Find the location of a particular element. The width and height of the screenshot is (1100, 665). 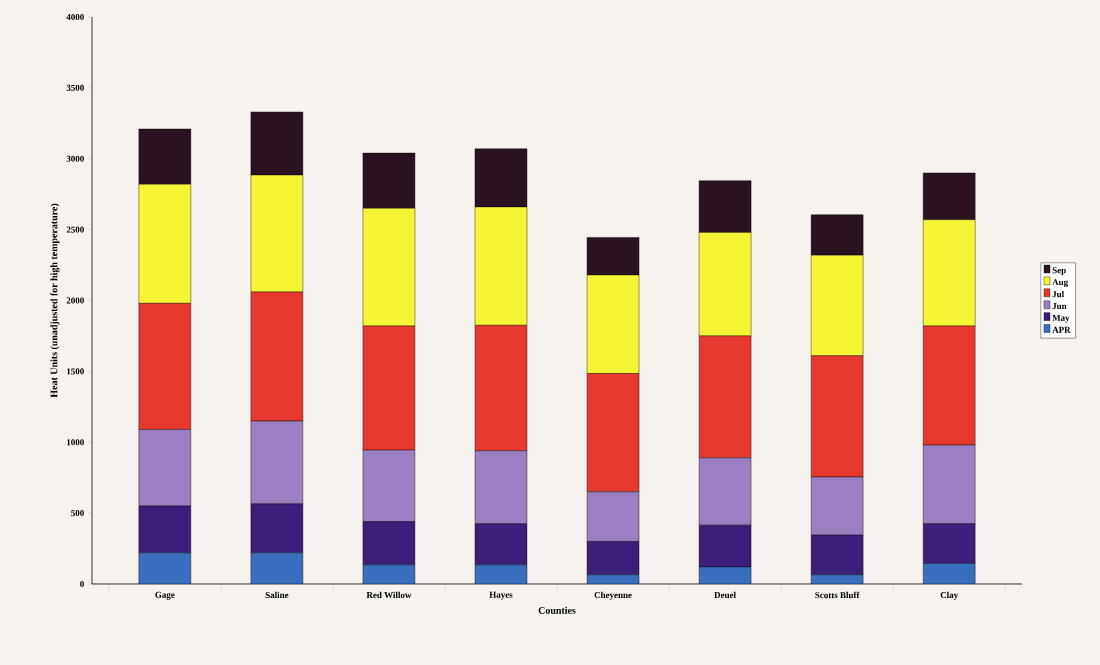

y-tick-label: 500 is located at coordinates (77, 513).